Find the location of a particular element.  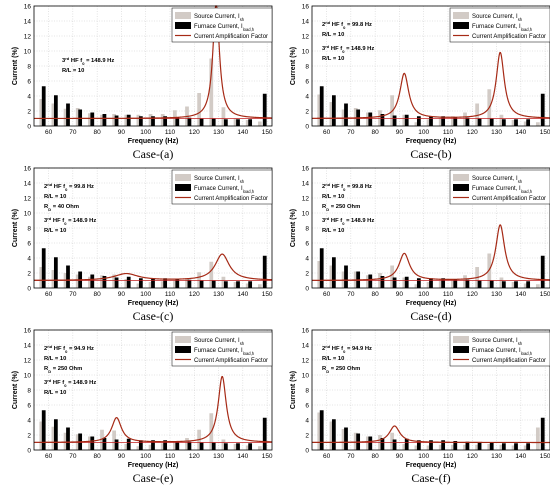

x-tick-label: 100 is located at coordinates (423, 132).